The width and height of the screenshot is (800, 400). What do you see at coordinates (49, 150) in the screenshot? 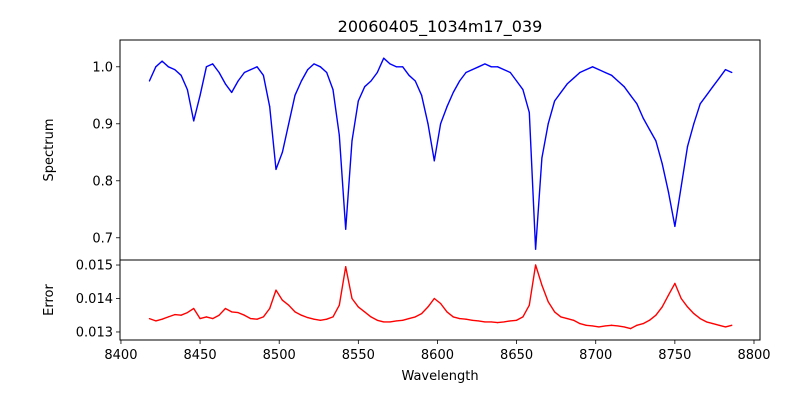
I see `y-axis-label-spectrum: Spectrum` at bounding box center [49, 150].